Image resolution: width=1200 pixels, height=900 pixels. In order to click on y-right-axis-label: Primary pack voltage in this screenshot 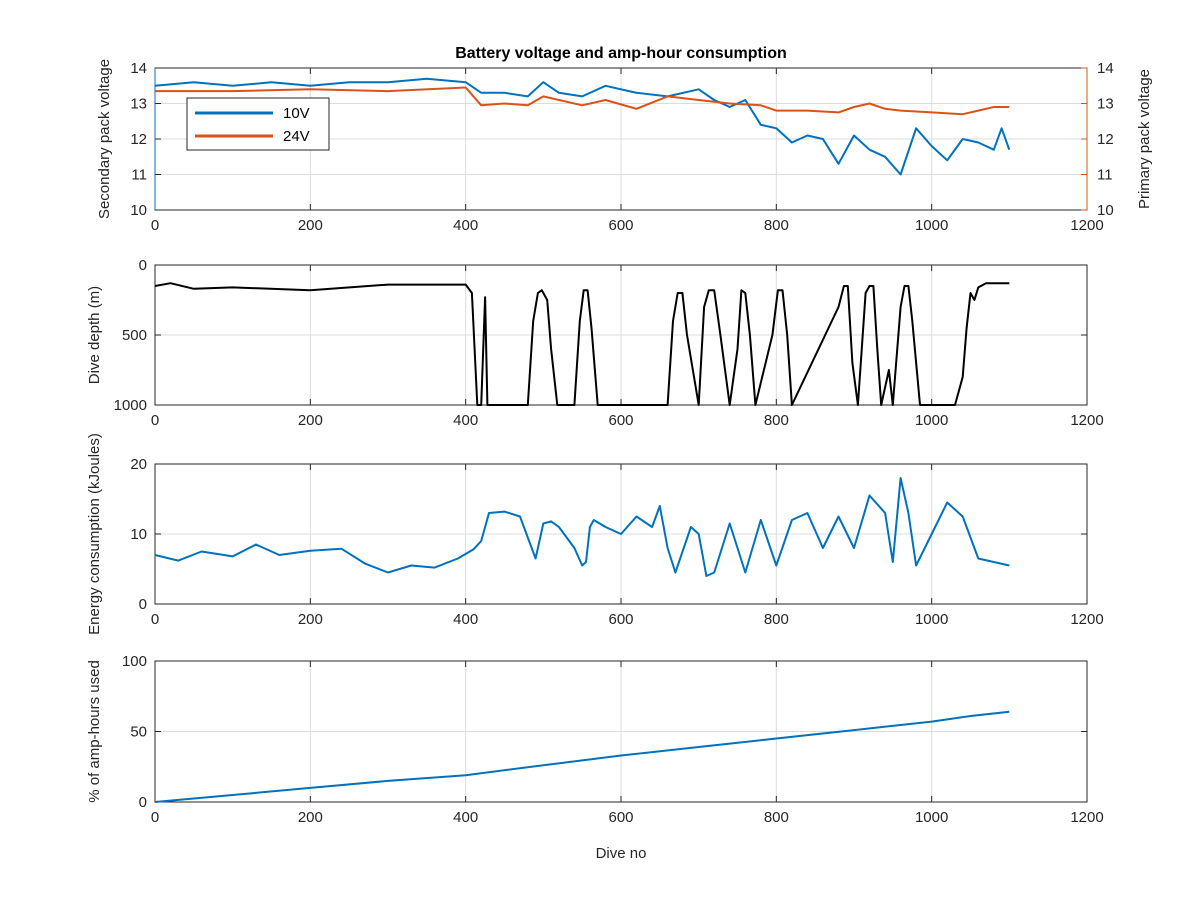, I will do `click(1144, 139)`.